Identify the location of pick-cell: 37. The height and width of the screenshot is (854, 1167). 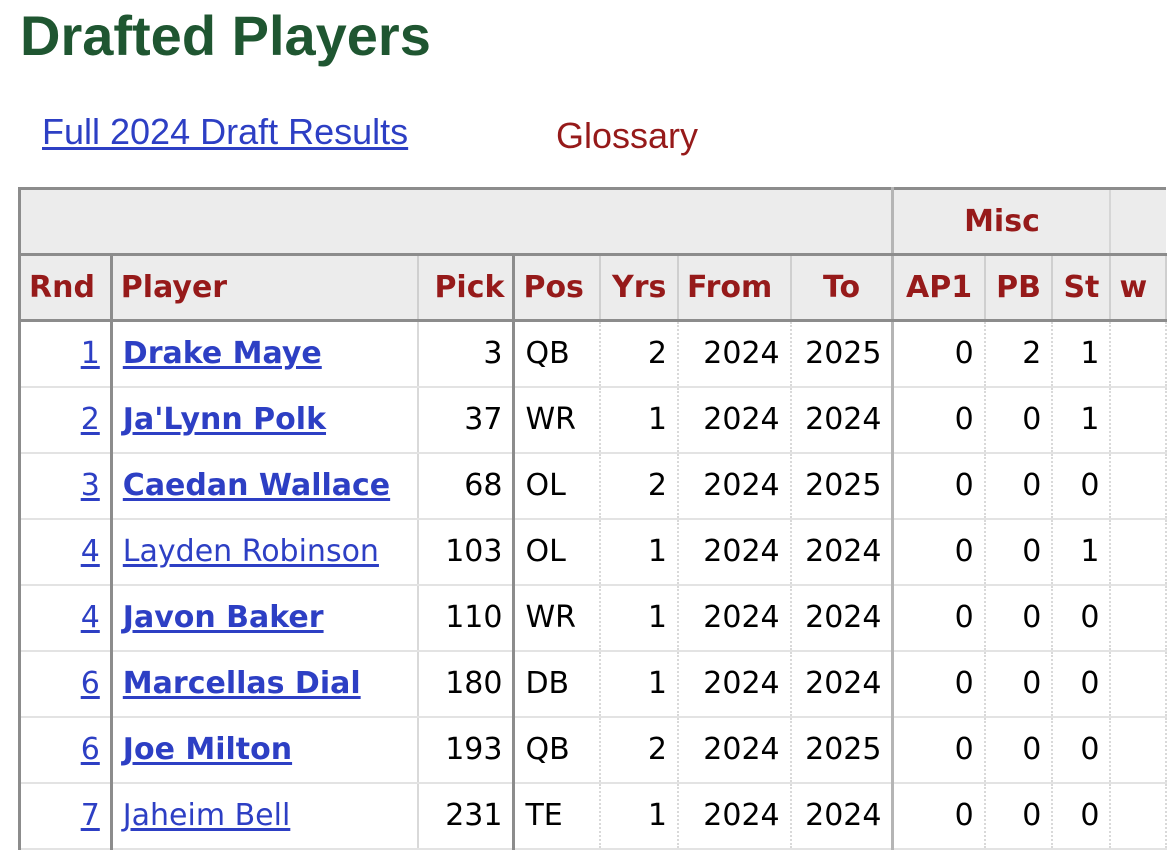
(466, 420).